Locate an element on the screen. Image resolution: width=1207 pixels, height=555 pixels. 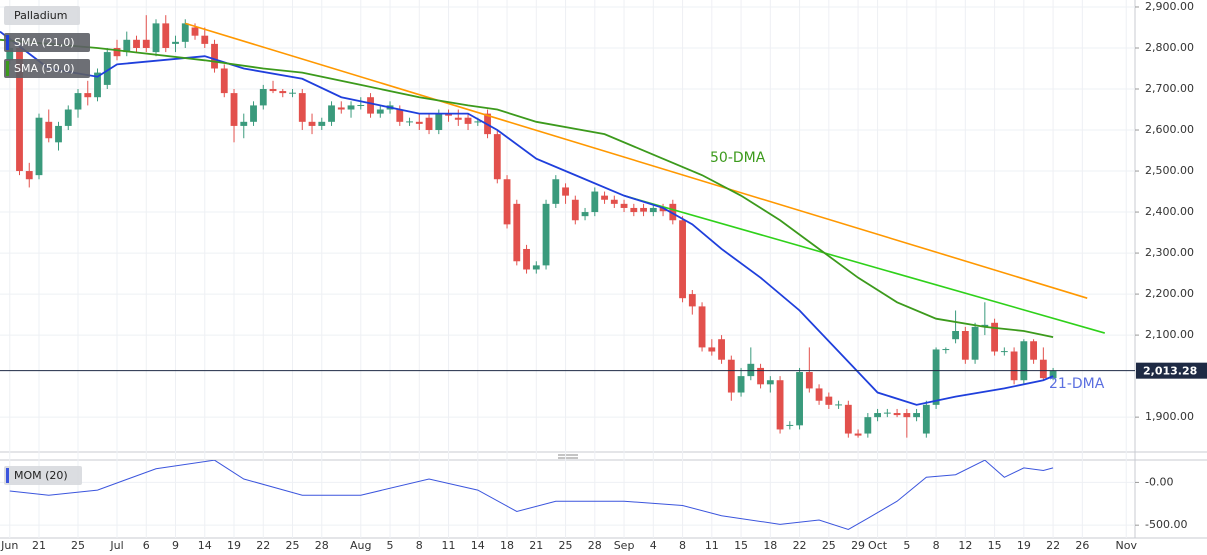
y-tick-label: -0.00 is located at coordinates (1159, 481).